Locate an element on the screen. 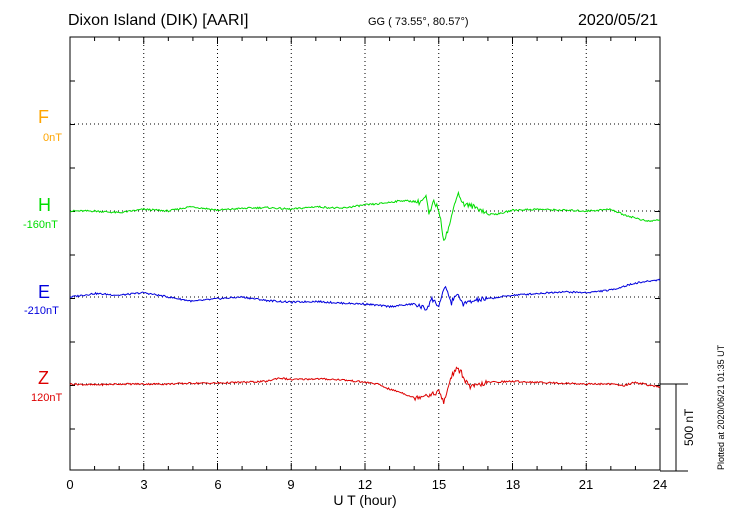 The width and height of the screenshot is (730, 520). series-label-f: F is located at coordinates (43, 117).